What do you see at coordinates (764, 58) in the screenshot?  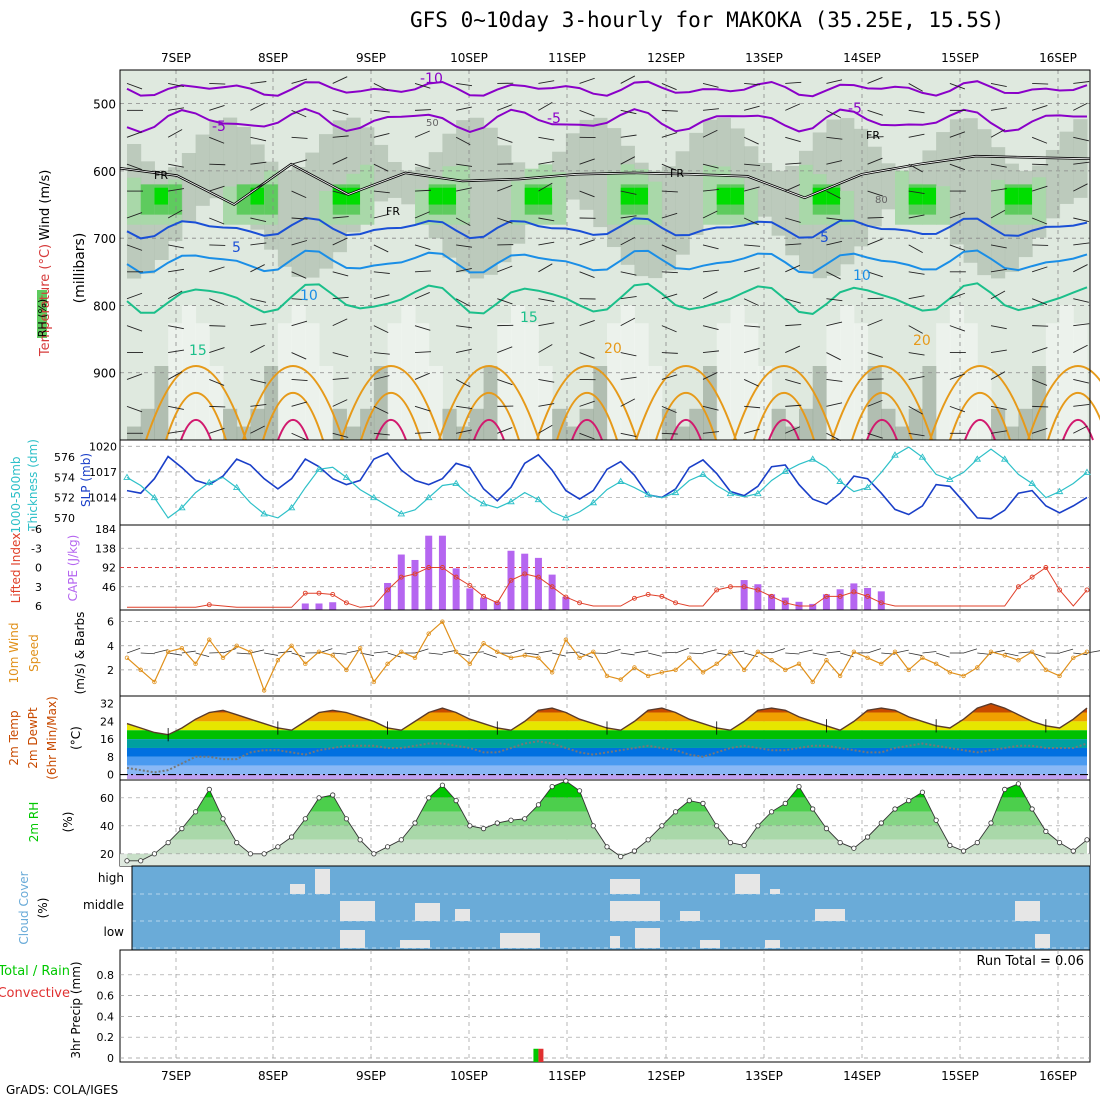 I see `date-label-top: 13SEP` at bounding box center [764, 58].